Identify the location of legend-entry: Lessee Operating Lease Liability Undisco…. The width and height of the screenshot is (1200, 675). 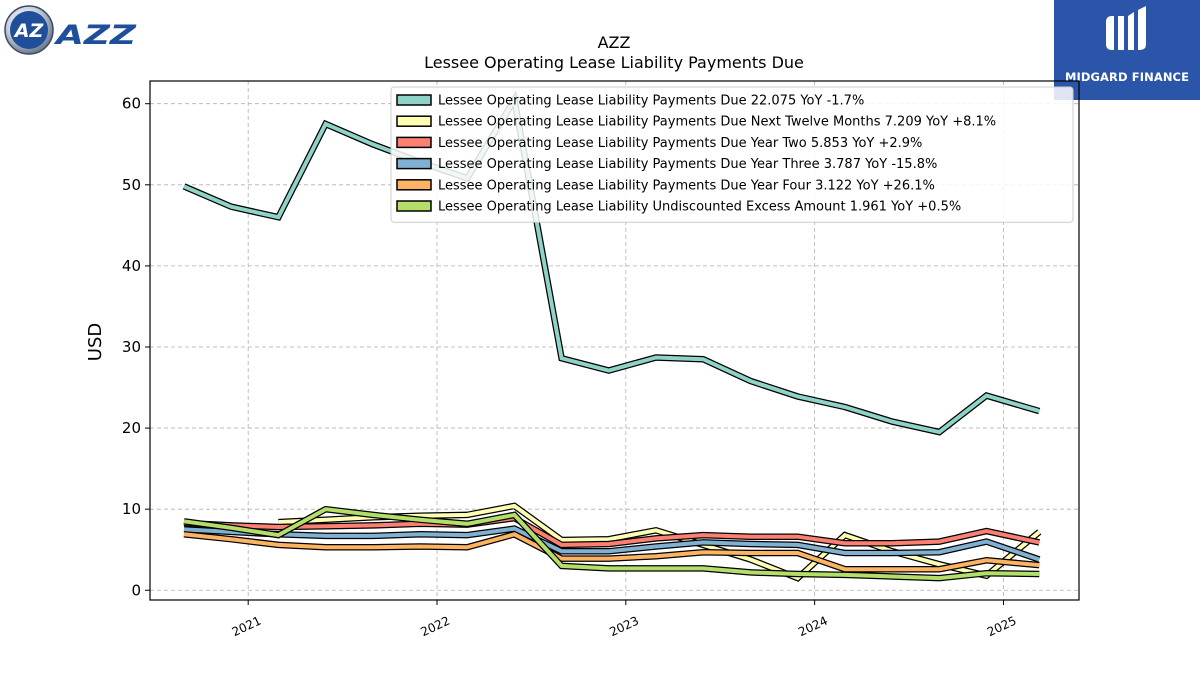
(699, 207).